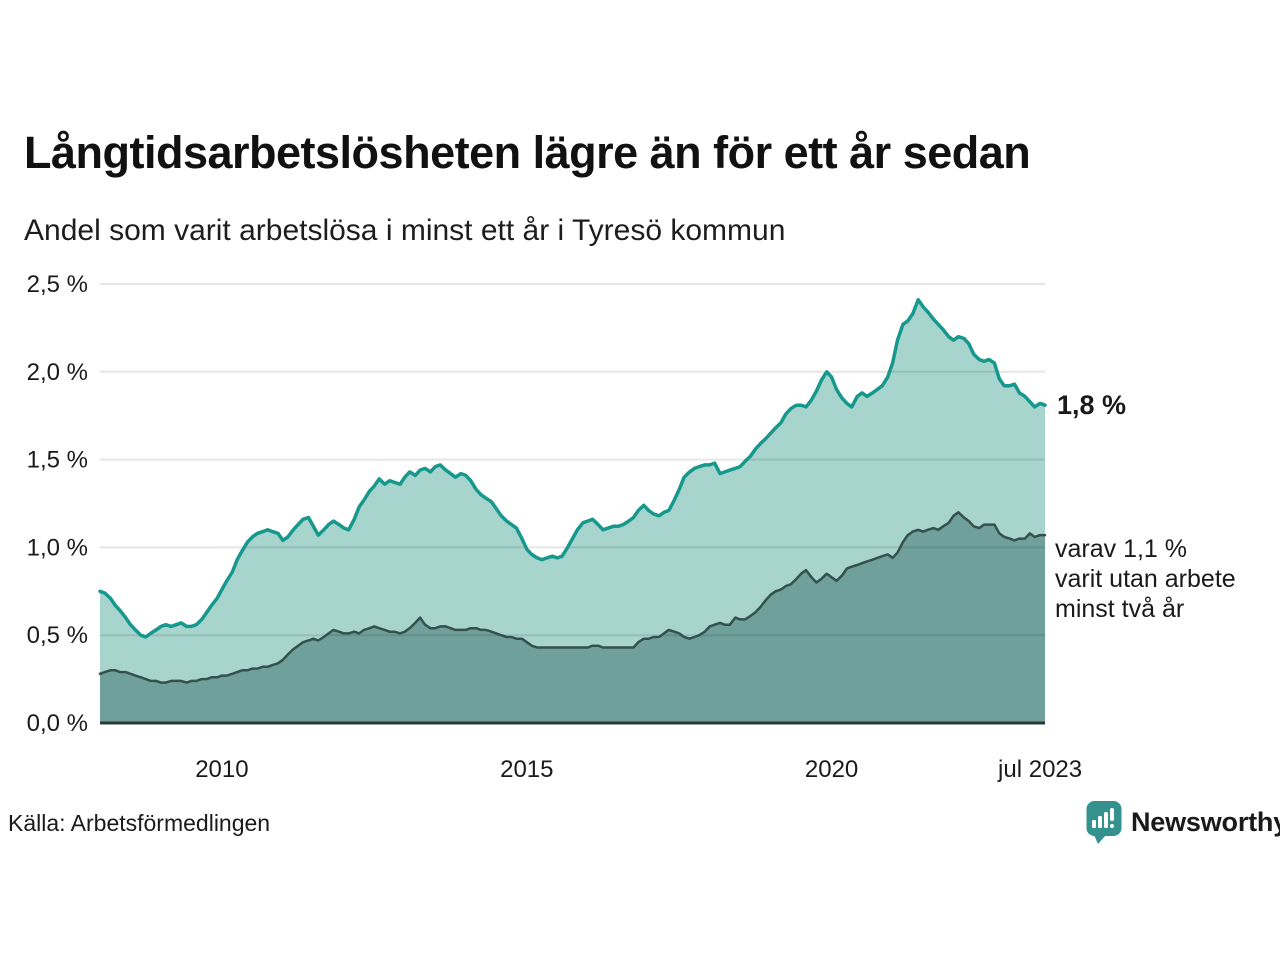  Describe the element at coordinates (57, 284) in the screenshot. I see `y-tick-label-2,5 %: 2,5 %` at that location.